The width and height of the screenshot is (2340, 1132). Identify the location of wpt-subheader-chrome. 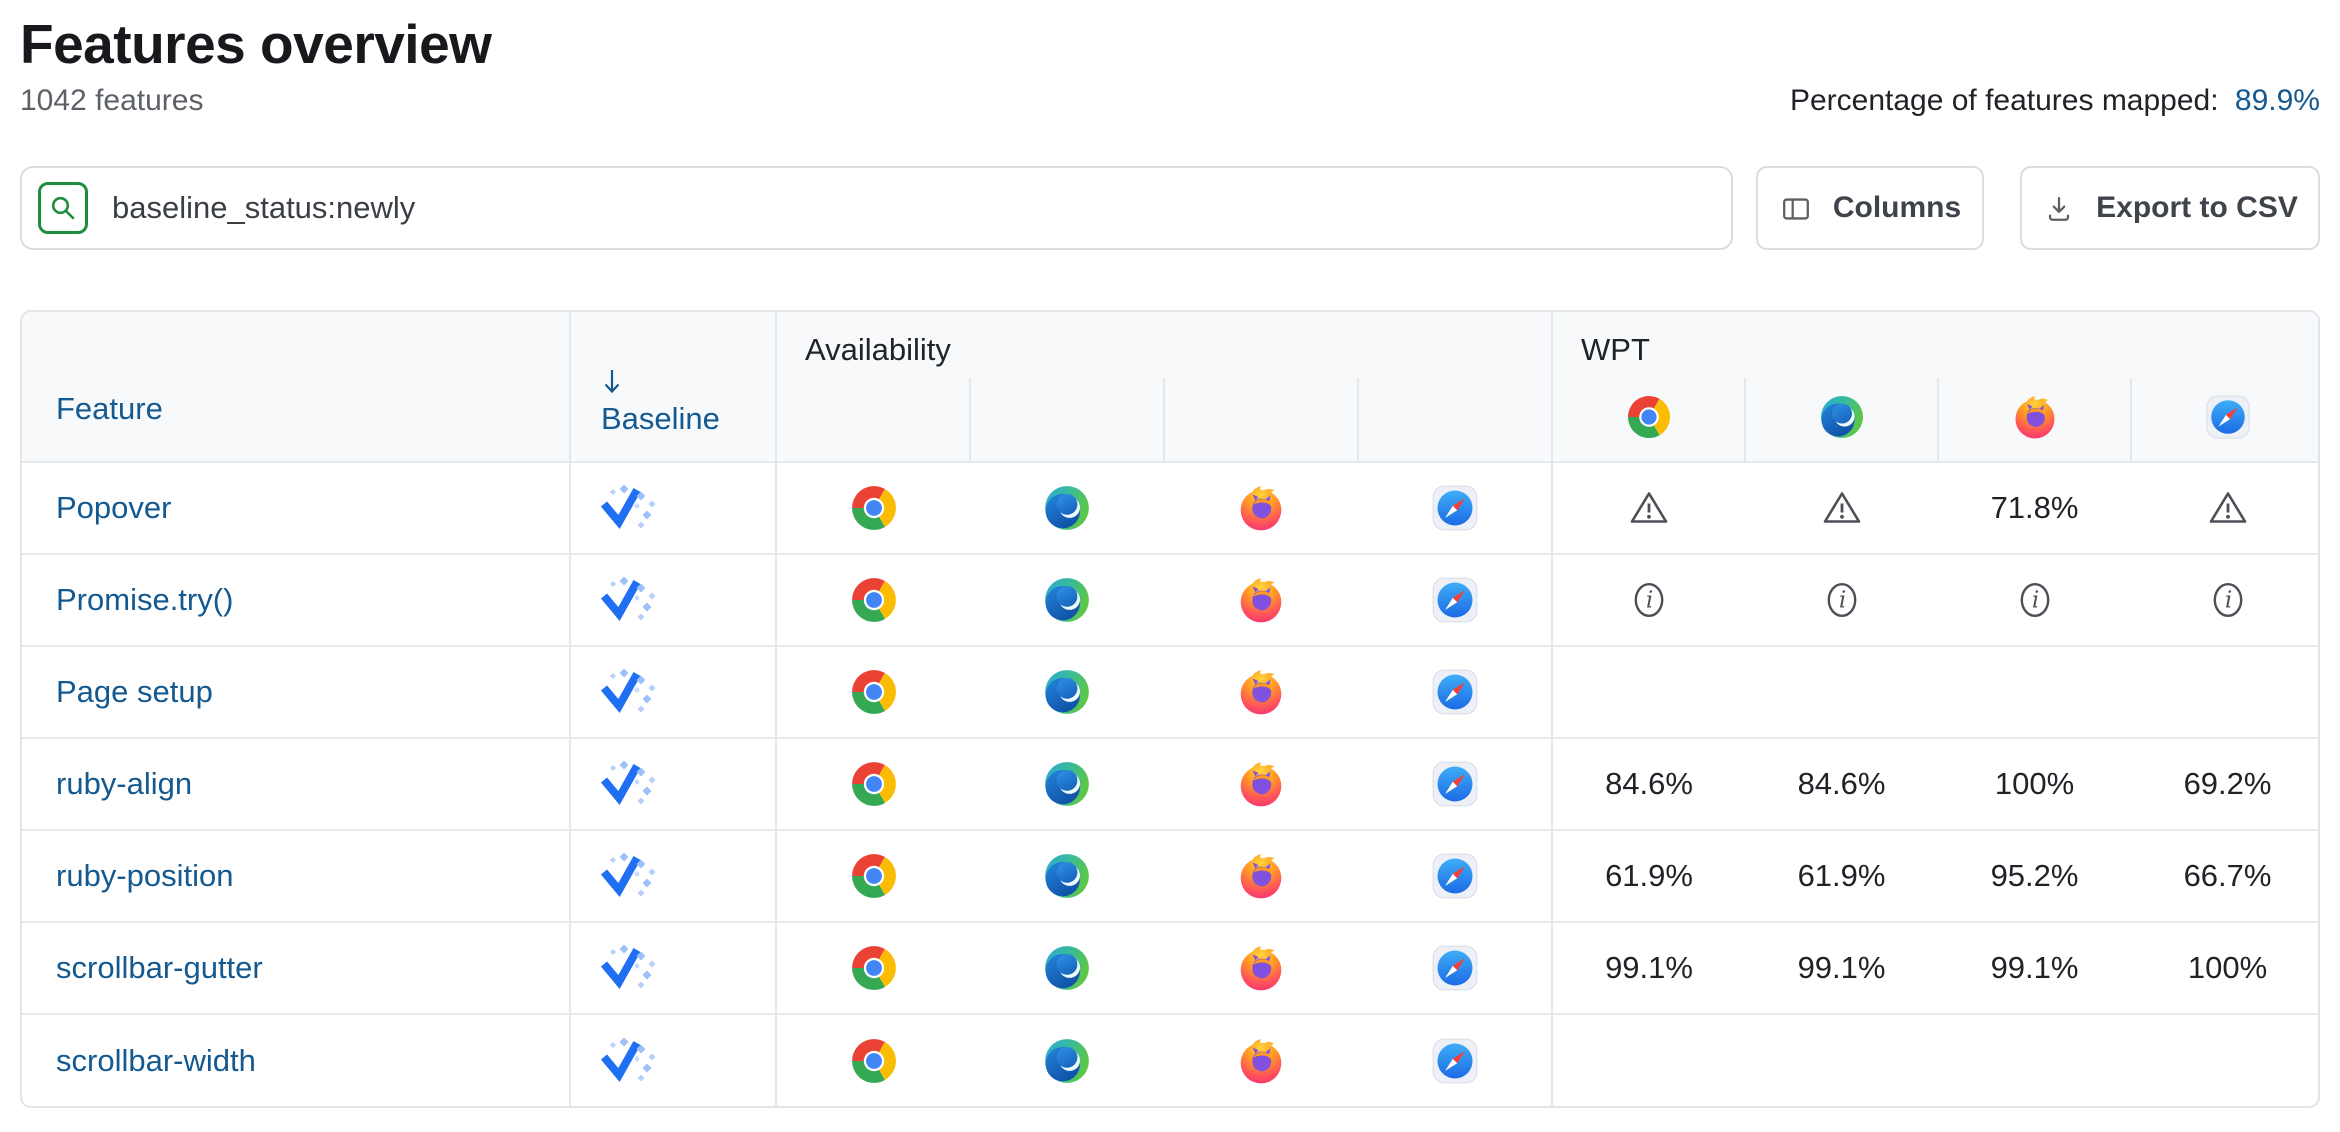
(1648, 420).